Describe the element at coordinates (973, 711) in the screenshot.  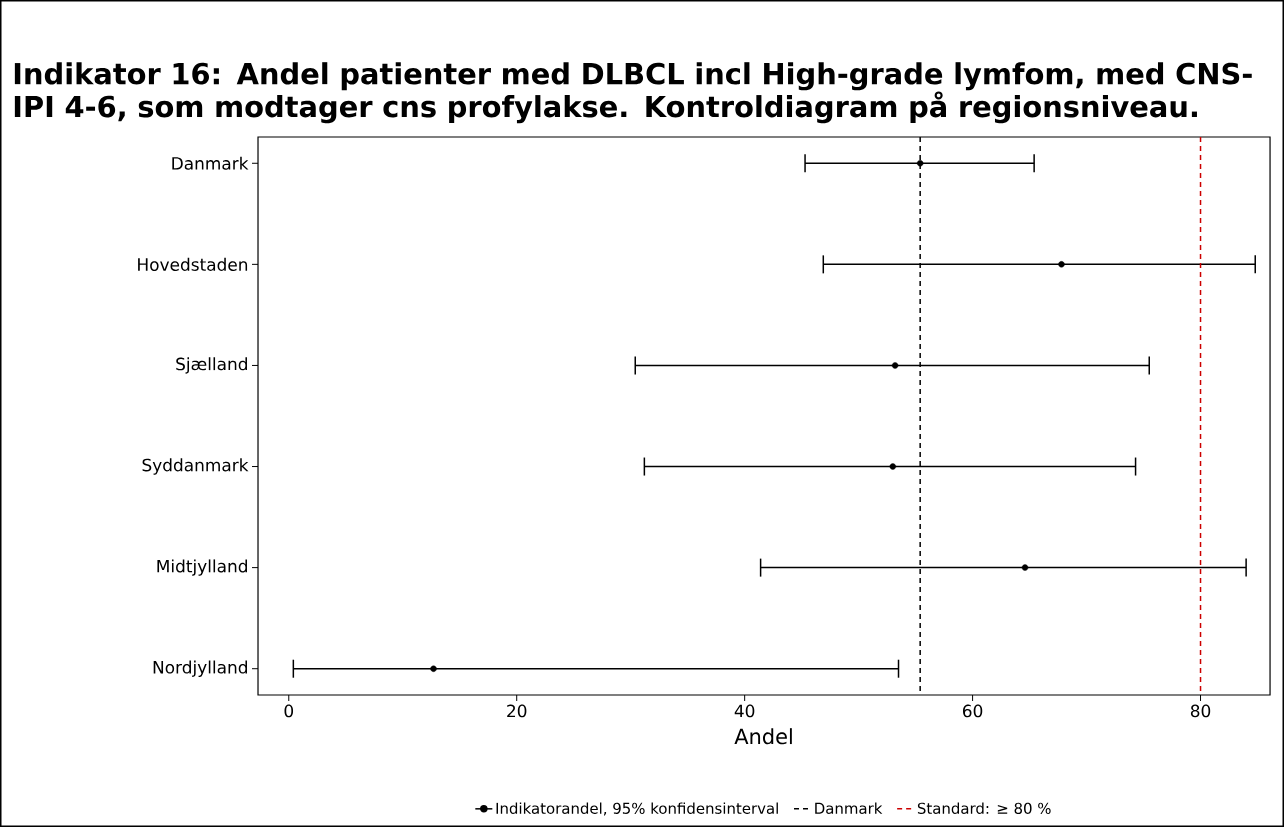
I see `x-tick-label: 60` at that location.